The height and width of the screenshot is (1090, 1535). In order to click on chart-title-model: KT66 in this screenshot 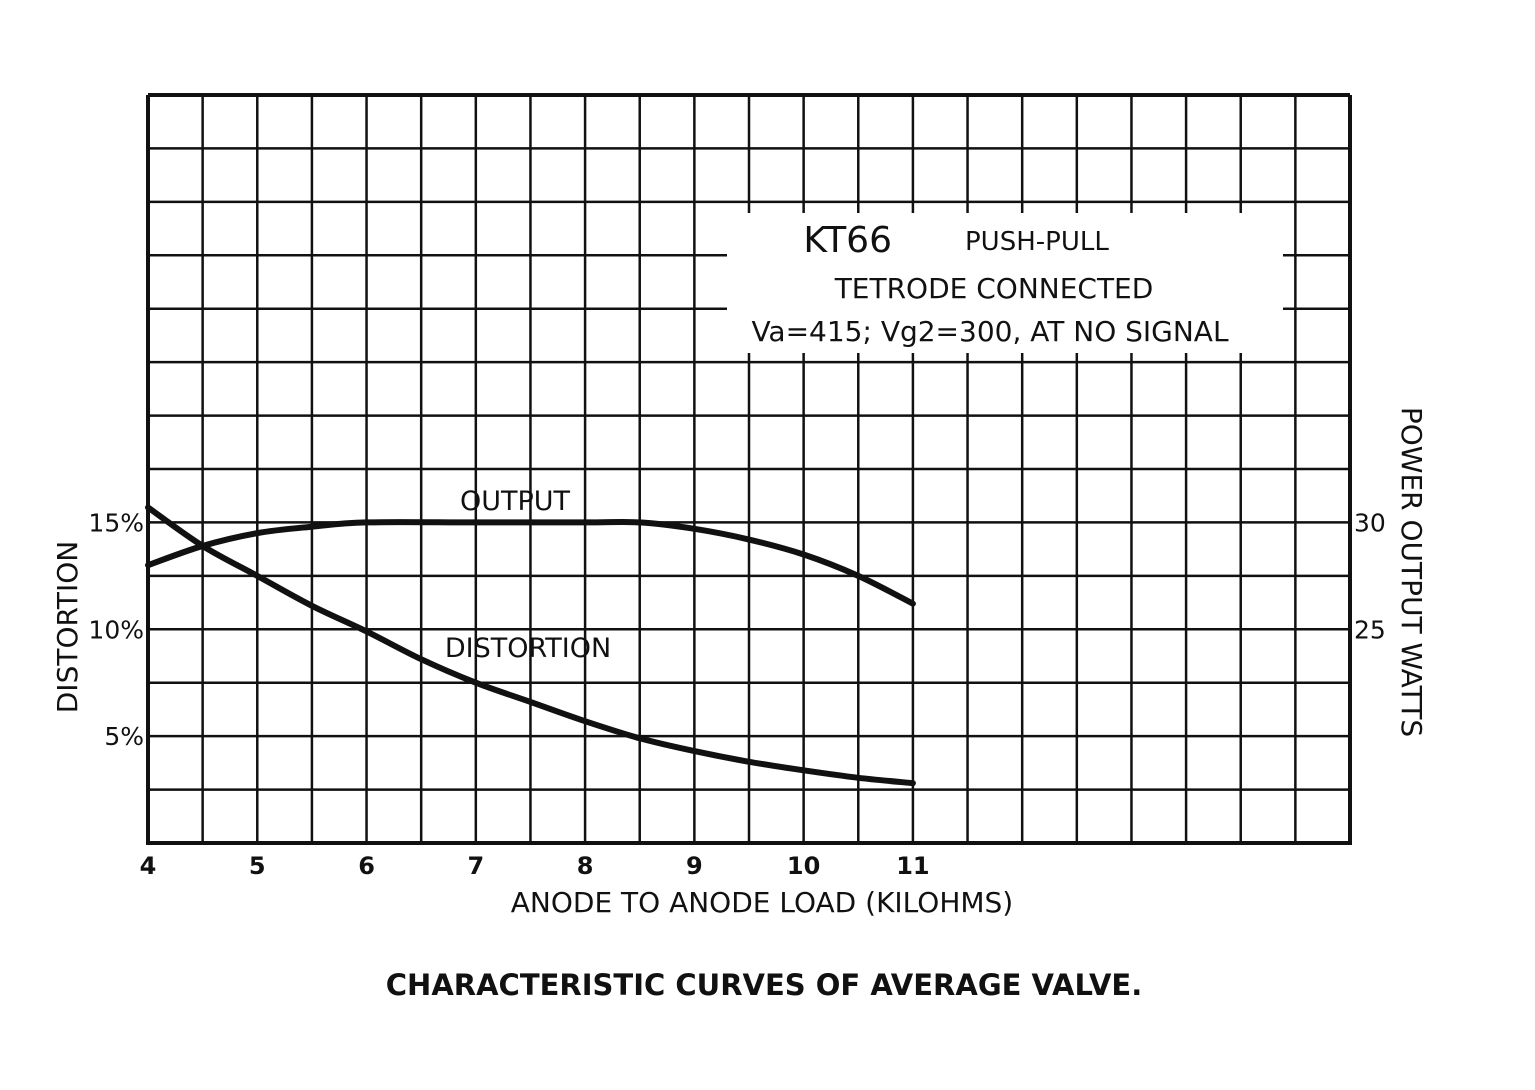, I will do `click(847, 240)`.